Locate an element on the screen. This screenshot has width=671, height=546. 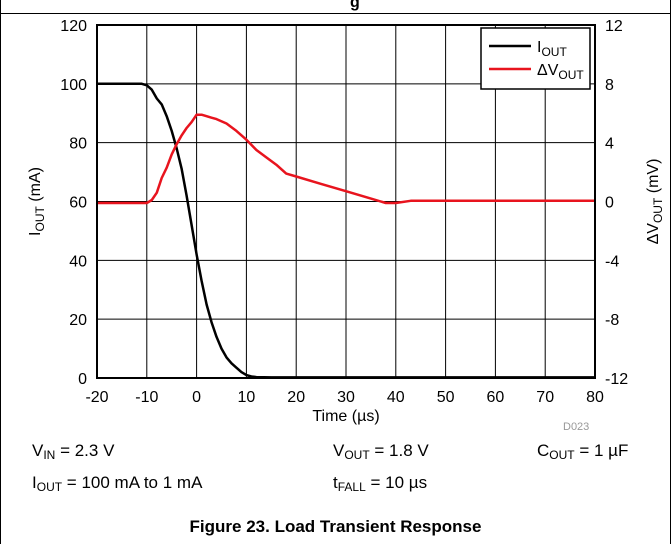
legend-dvout-main: ΔV is located at coordinates (548, 70).